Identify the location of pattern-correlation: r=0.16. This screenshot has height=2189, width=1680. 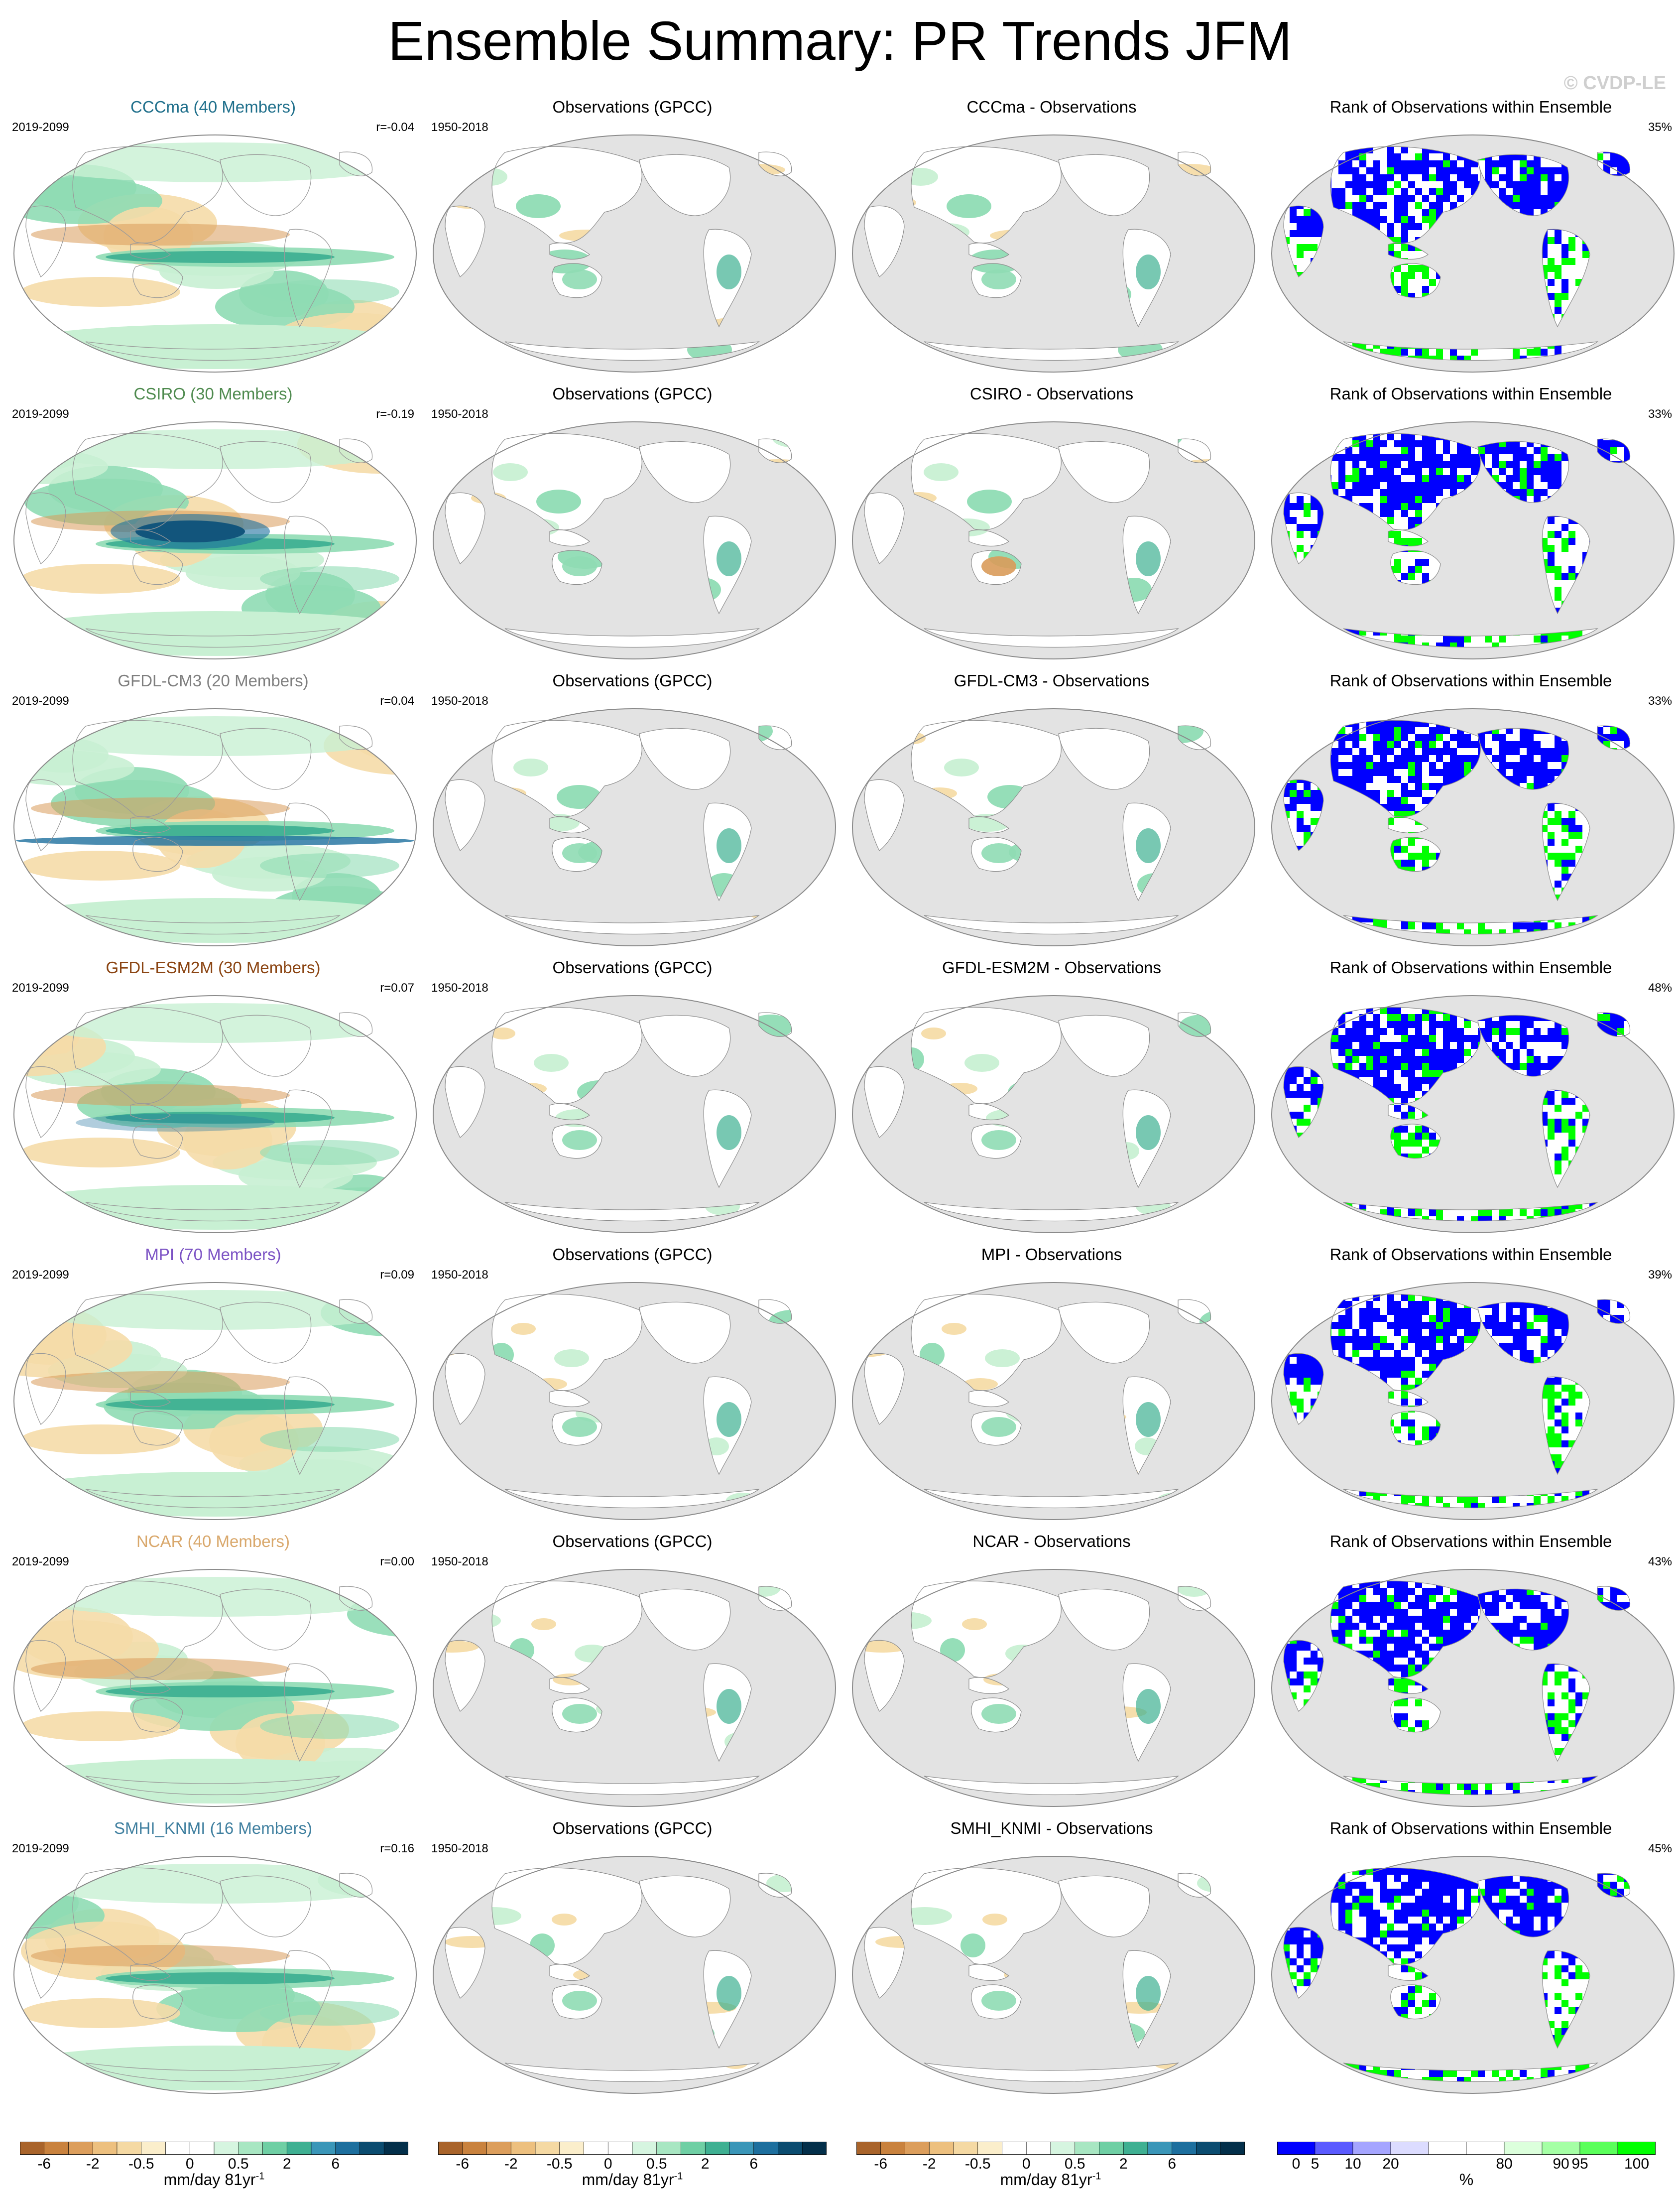
(397, 1848).